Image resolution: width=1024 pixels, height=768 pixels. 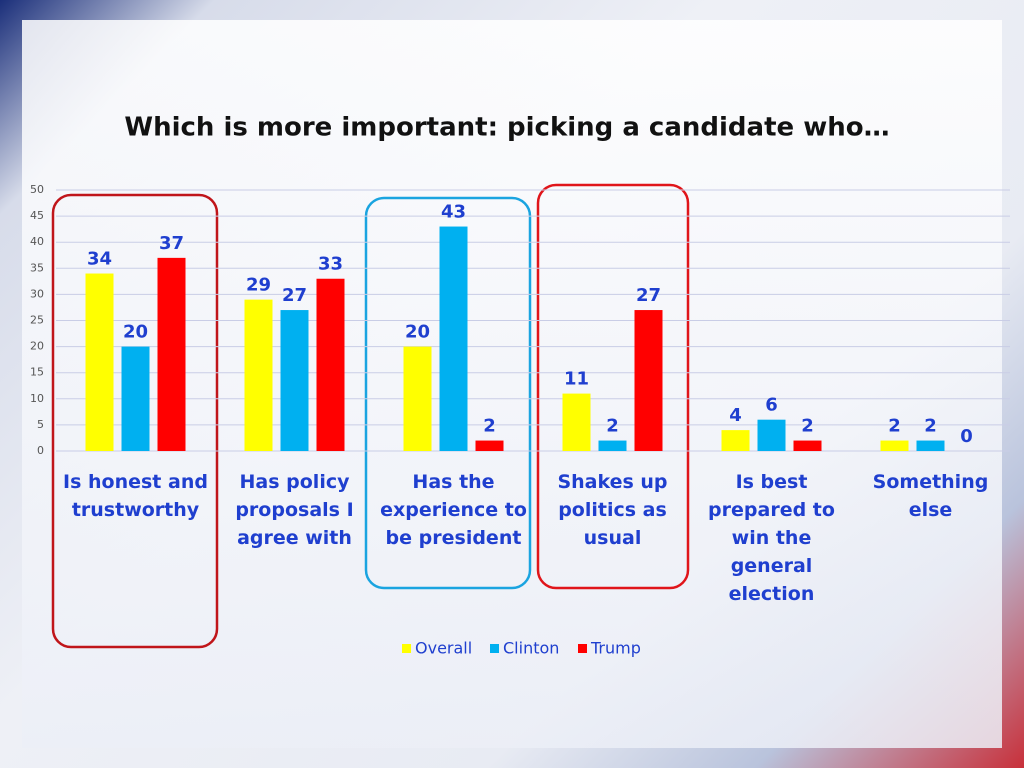 I want to click on y-tick-label: 45, so click(x=37, y=215).